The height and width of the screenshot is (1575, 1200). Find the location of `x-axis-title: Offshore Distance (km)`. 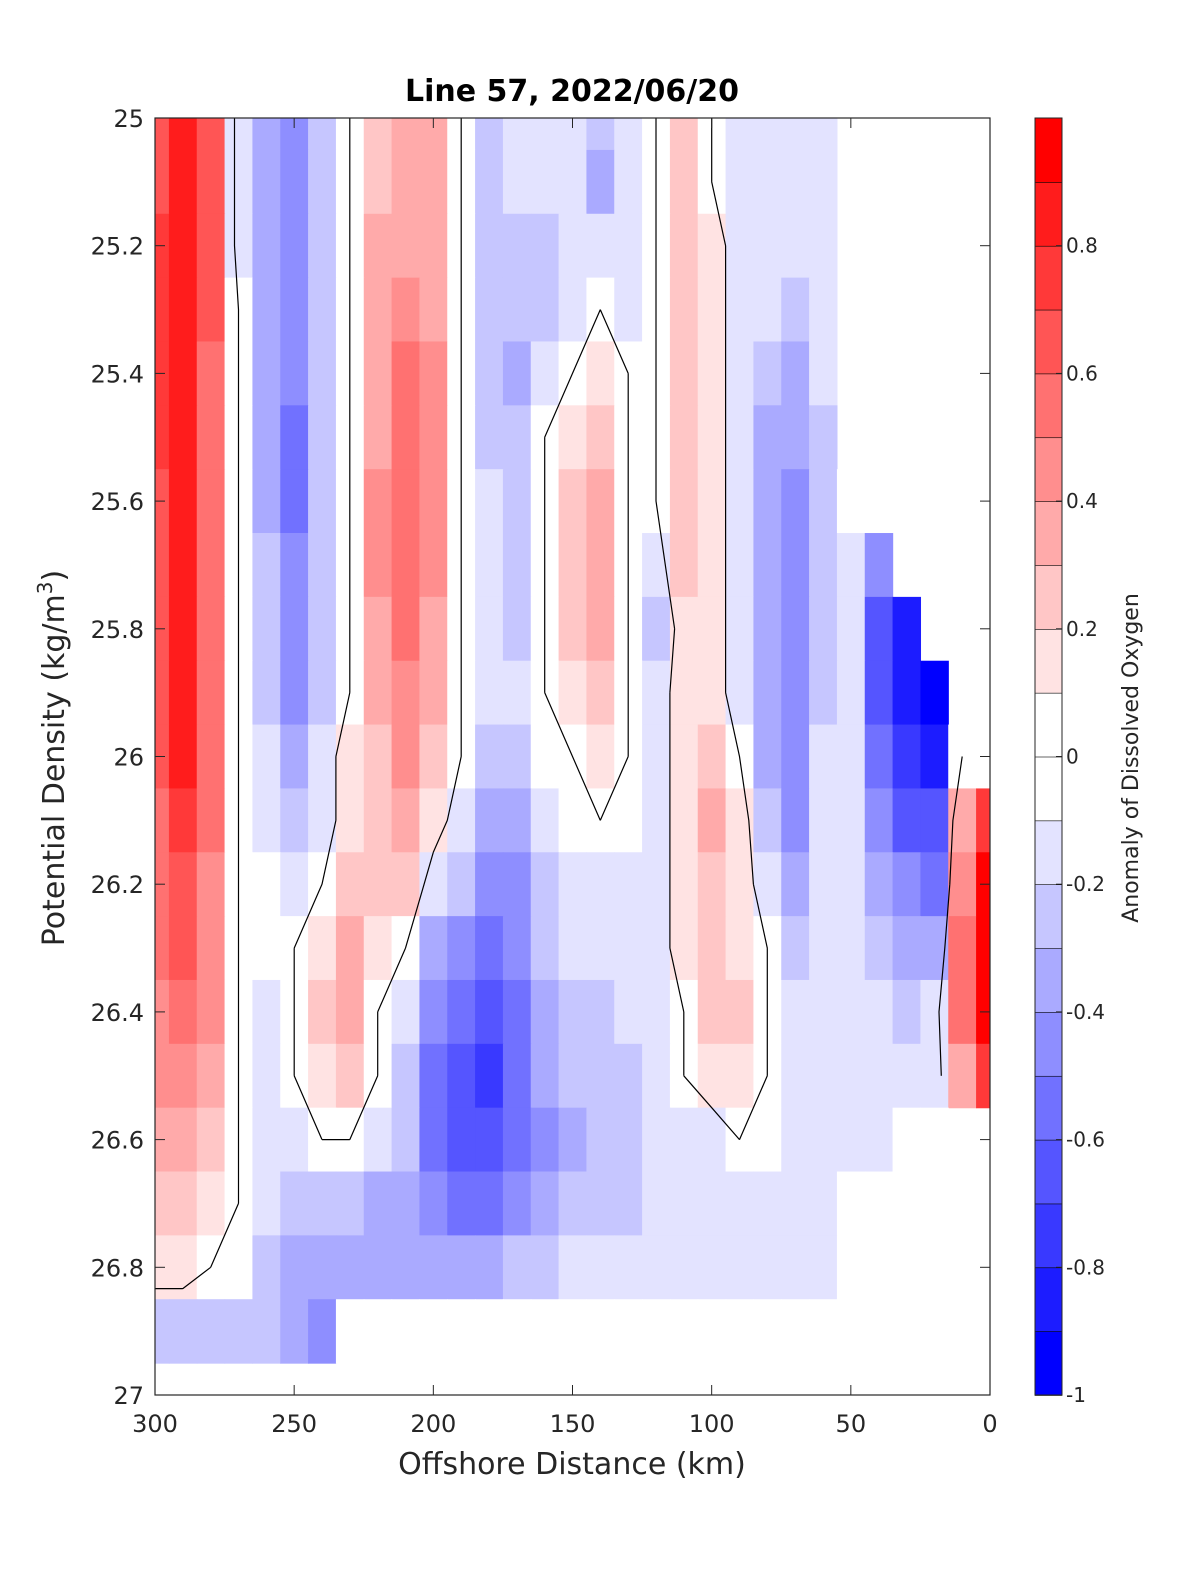

x-axis-title: Offshore Distance (km) is located at coordinates (572, 1464).